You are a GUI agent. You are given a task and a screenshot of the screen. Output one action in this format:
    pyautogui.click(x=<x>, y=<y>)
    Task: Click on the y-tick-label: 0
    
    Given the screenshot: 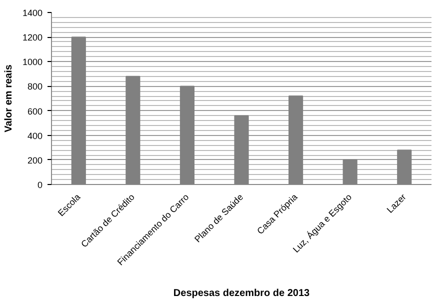 What is the action you would take?
    pyautogui.click(x=40, y=185)
    